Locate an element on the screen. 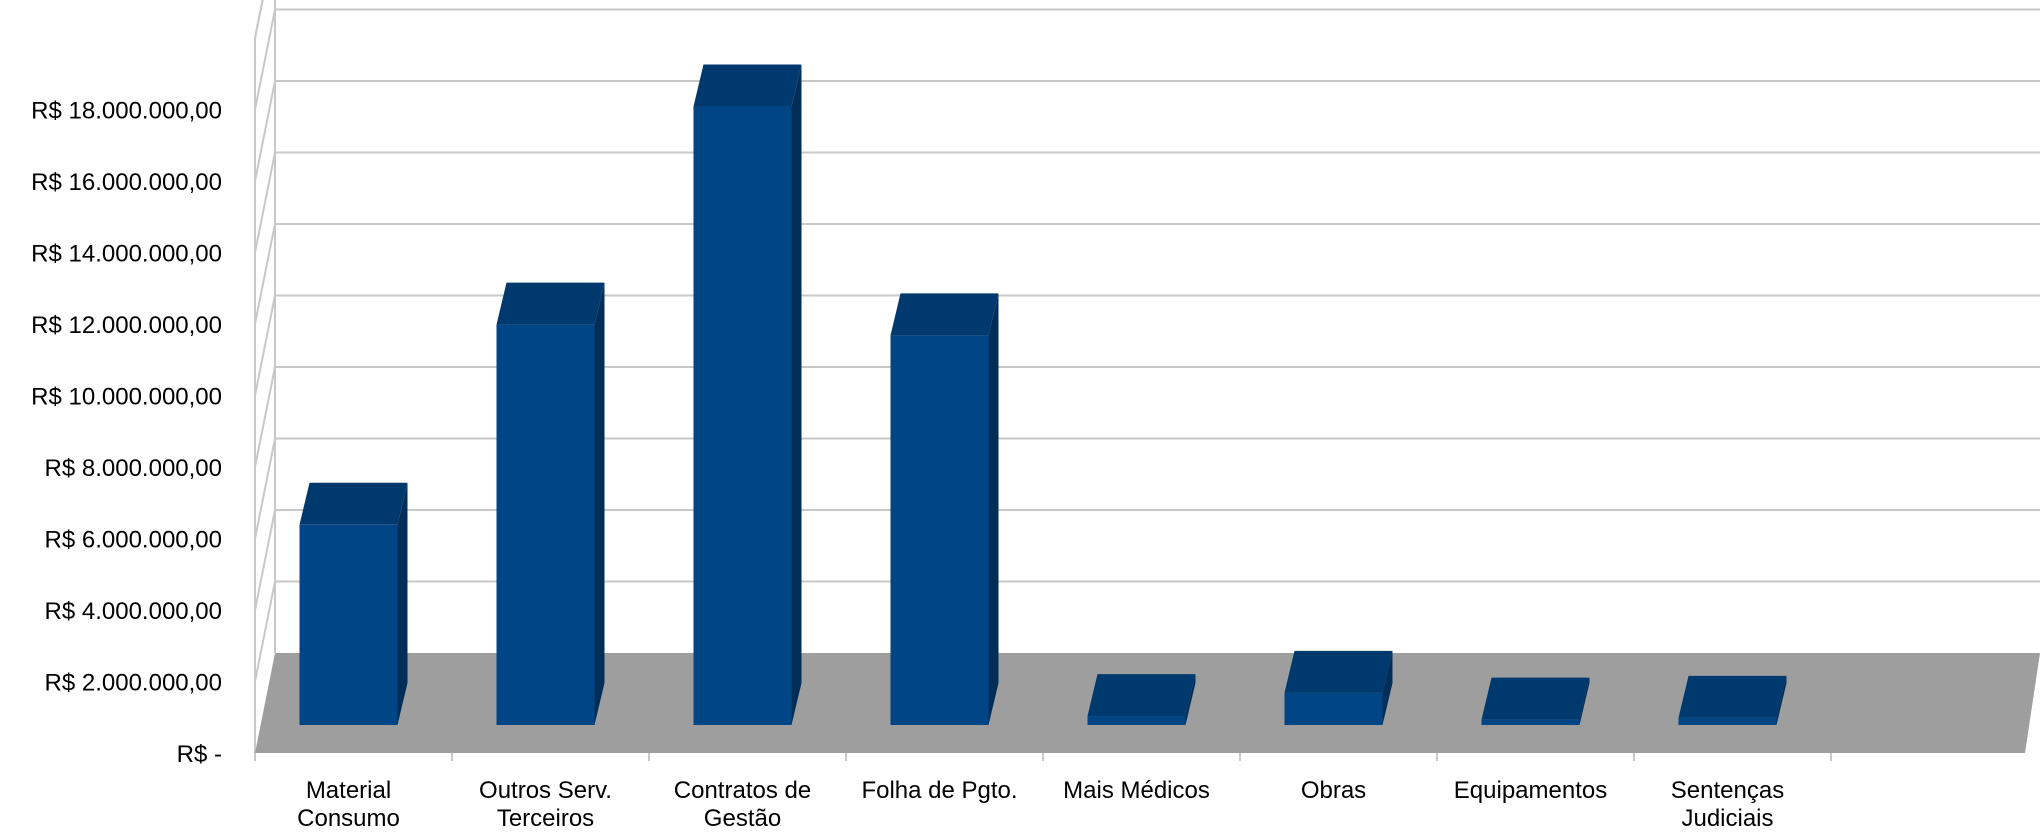 Image resolution: width=2040 pixels, height=833 pixels. y-tick-label: R$ 10.000.000,00 is located at coordinates (126, 397).